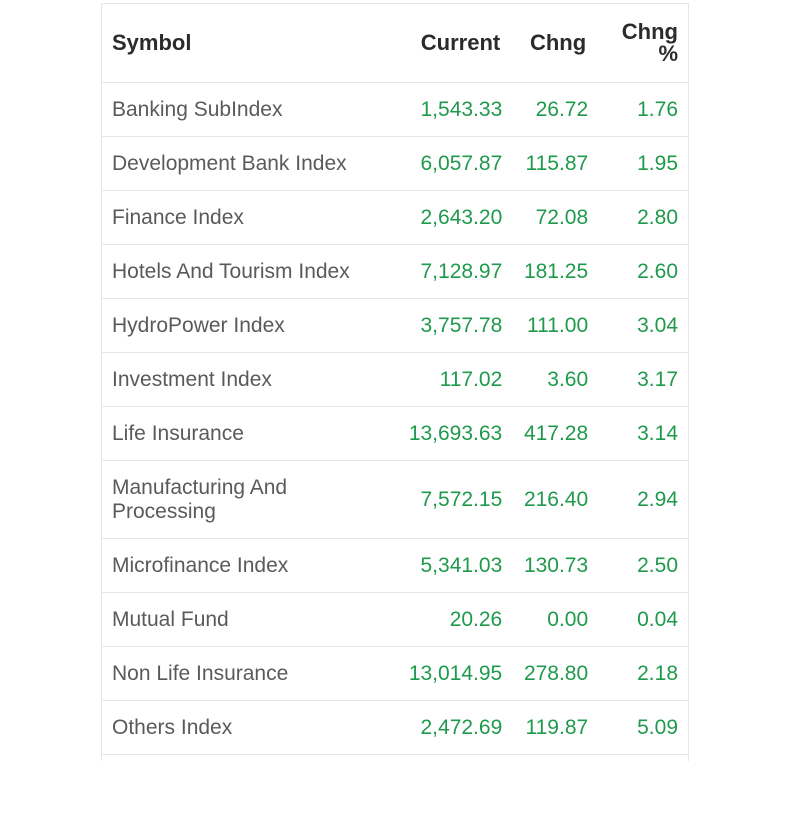 This screenshot has width=788, height=838. I want to click on table-row: Investment Index 117.02 3.60 3.17, so click(395, 379).